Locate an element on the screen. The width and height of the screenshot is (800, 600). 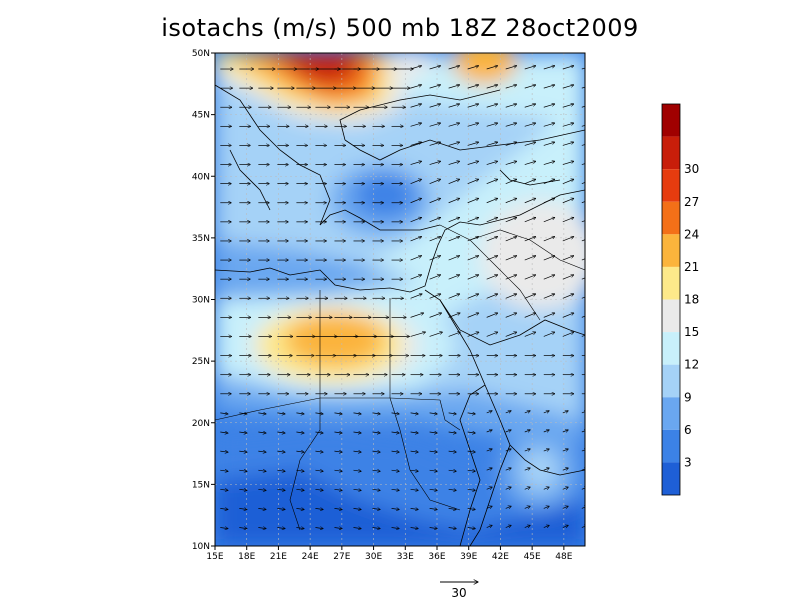
lon-tick-label: 24E is located at coordinates (310, 557).